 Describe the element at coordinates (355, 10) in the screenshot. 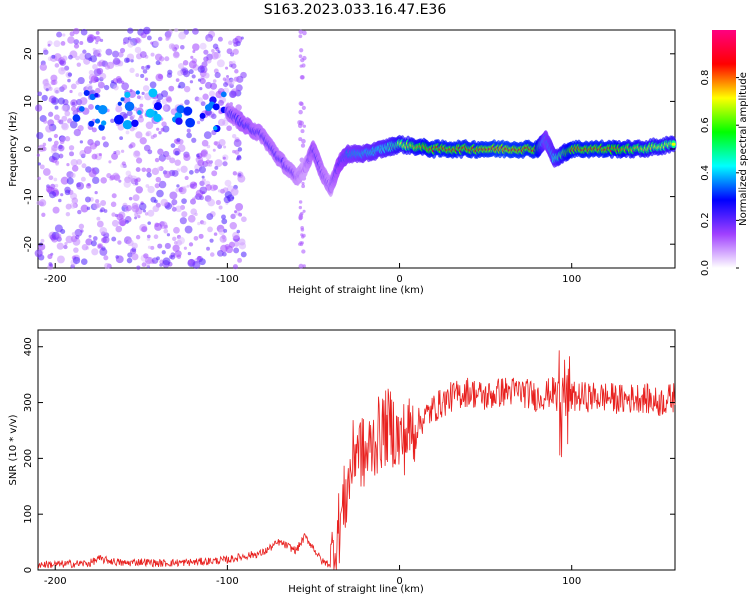

I see `chart-title: S163.2023.033.16.47.E36` at that location.